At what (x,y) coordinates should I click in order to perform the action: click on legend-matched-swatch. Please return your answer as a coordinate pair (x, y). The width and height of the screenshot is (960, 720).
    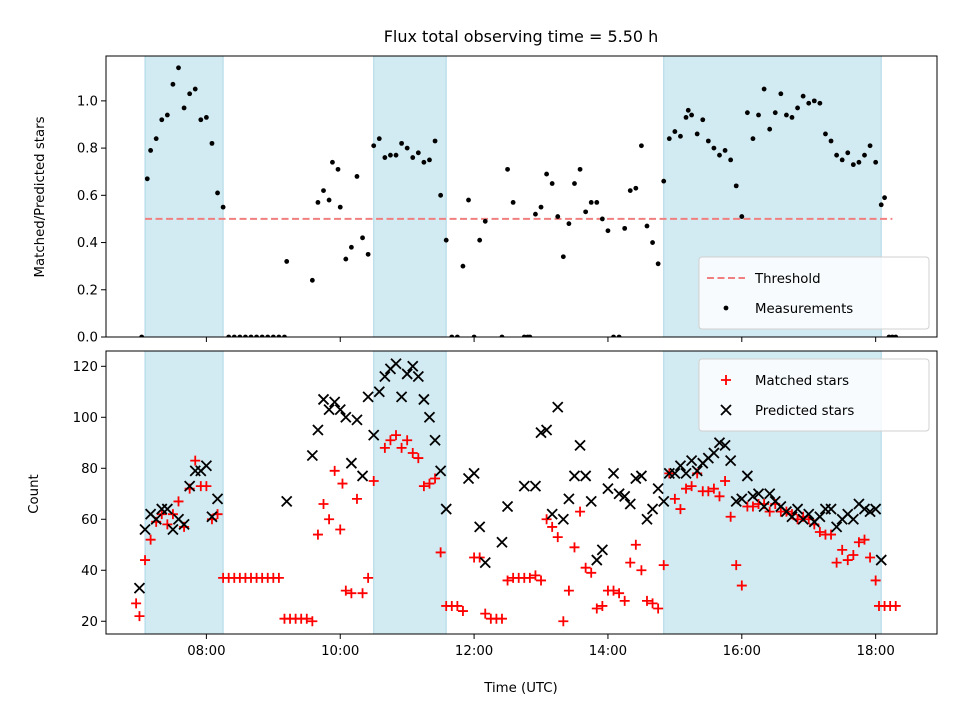
    Looking at the image, I should click on (726, 380).